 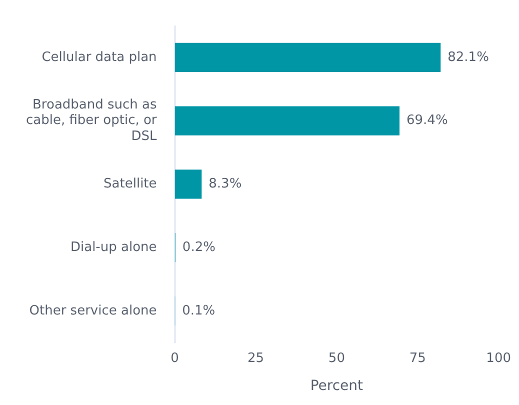 I want to click on x-axis-title: Percent, so click(x=337, y=386).